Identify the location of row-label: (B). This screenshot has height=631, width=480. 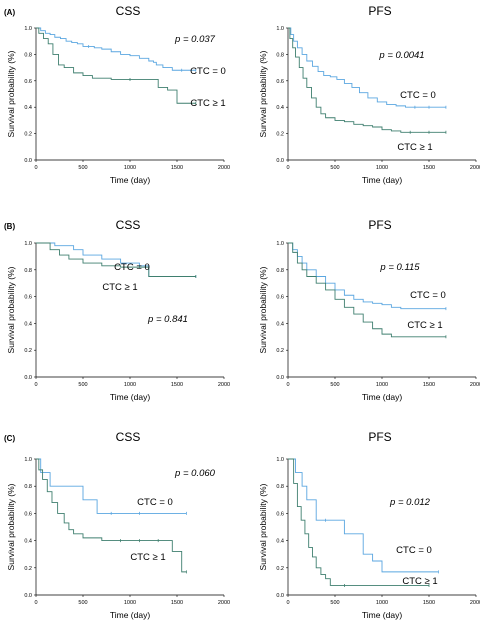
(9, 226).